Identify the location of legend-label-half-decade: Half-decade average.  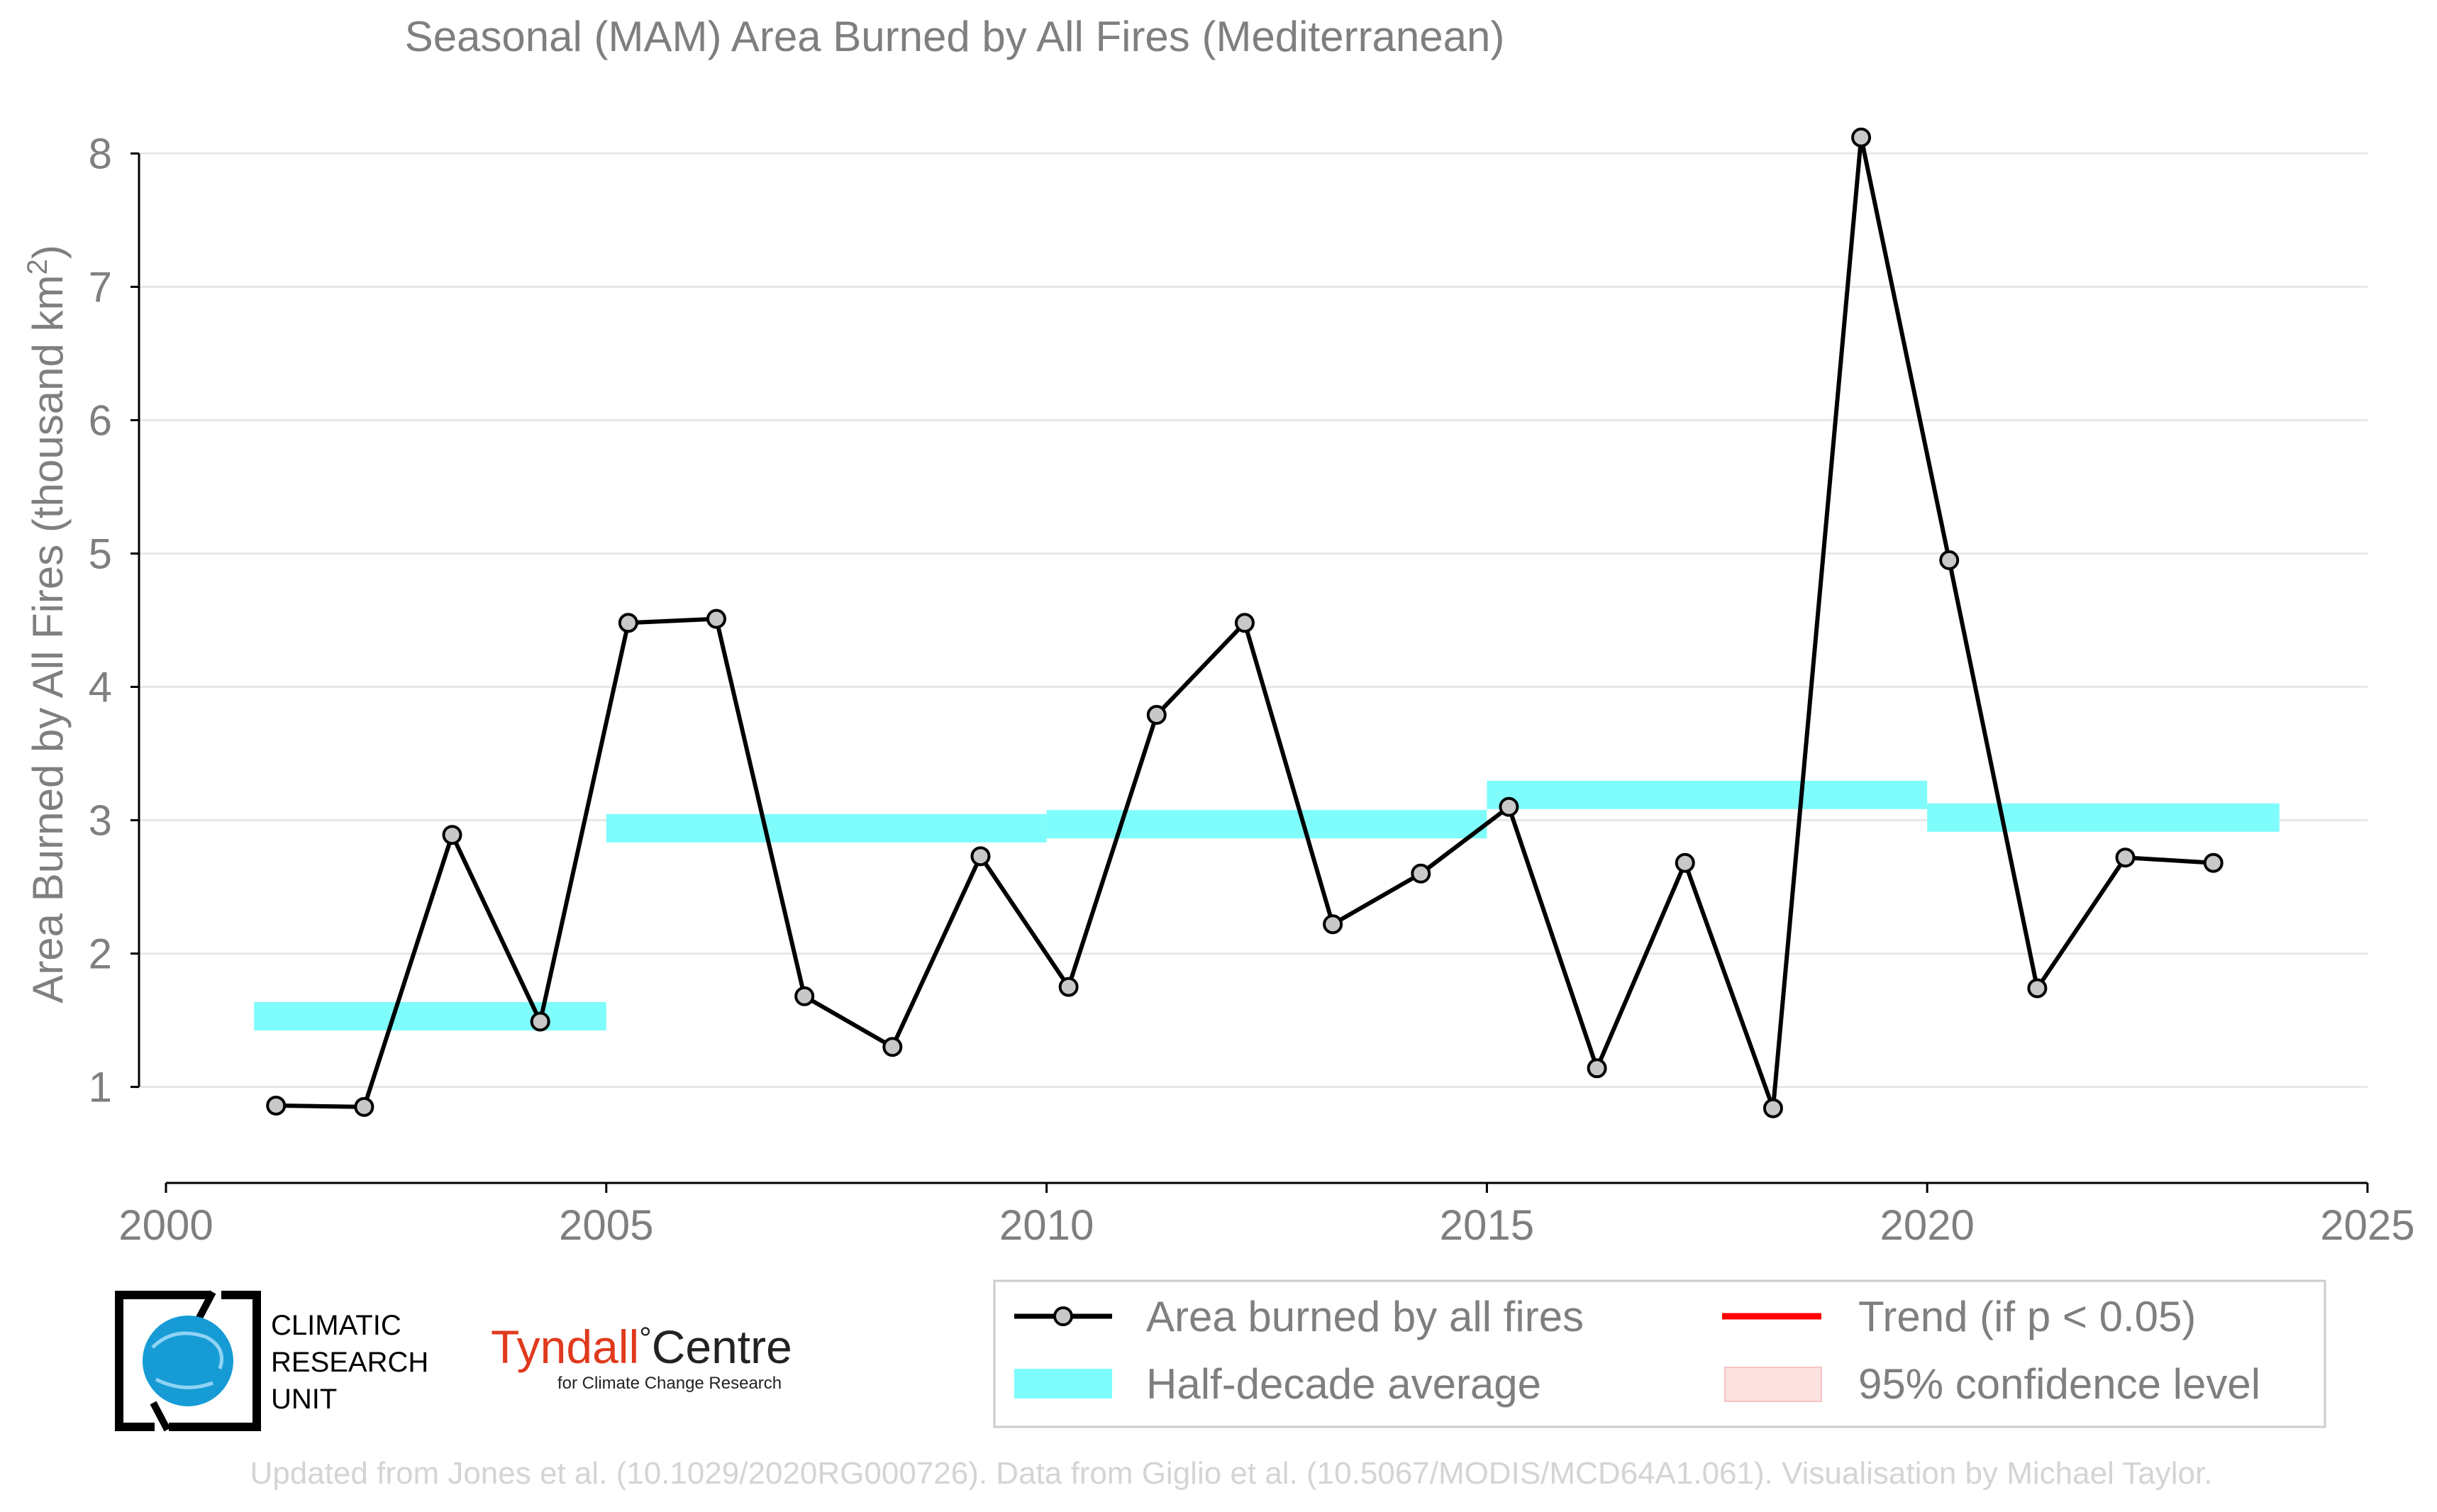
(1343, 1384).